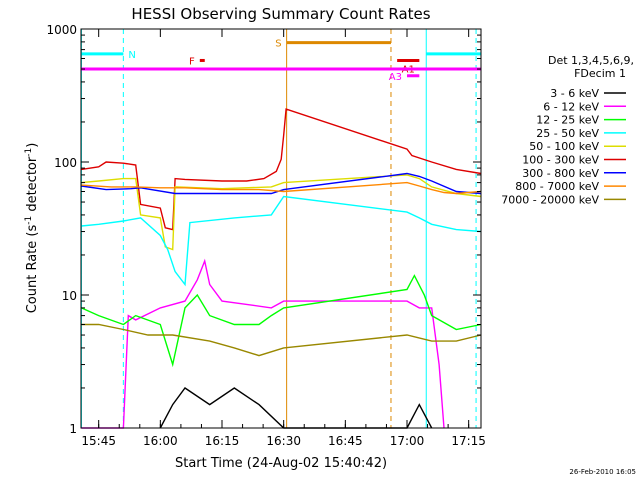 This screenshot has width=640, height=480. What do you see at coordinates (602, 472) in the screenshot?
I see `generation-timestamp: 26-Feb-2010 16:05` at bounding box center [602, 472].